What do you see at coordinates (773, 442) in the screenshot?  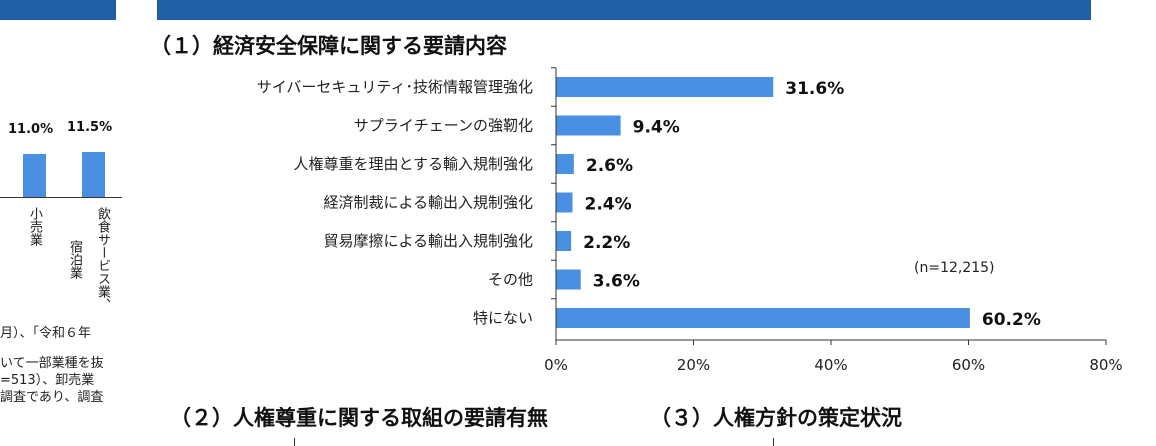 I see `section3-chart-stub` at bounding box center [773, 442].